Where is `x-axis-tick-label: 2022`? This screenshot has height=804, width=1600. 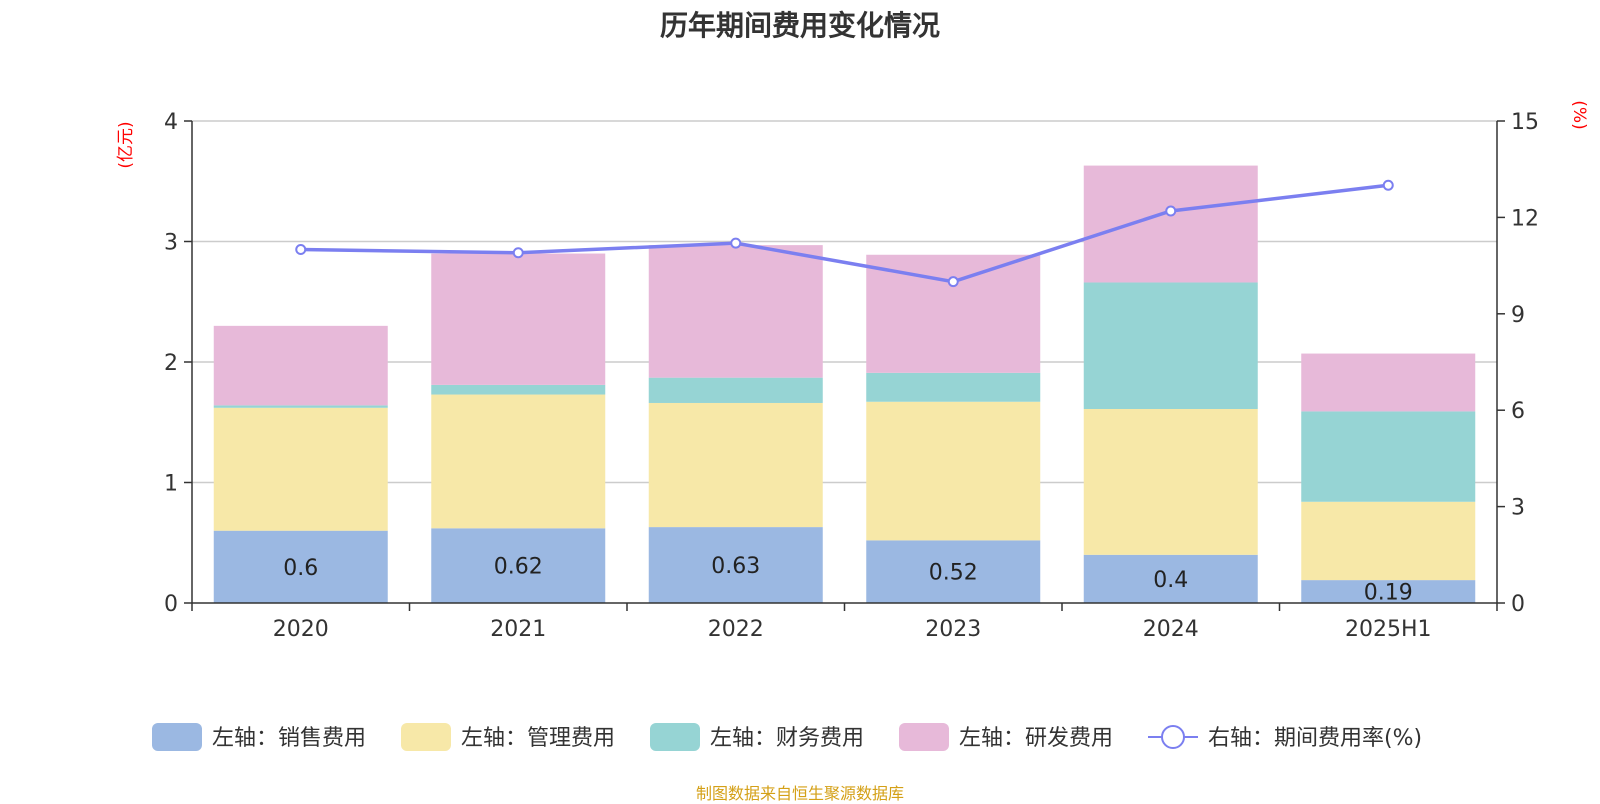 x-axis-tick-label: 2022 is located at coordinates (736, 629).